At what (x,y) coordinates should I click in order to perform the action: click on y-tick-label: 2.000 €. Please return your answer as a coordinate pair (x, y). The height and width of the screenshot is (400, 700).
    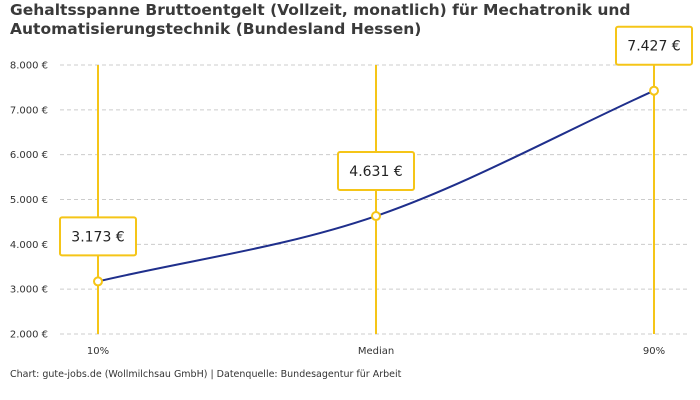
    Looking at the image, I should click on (29, 335).